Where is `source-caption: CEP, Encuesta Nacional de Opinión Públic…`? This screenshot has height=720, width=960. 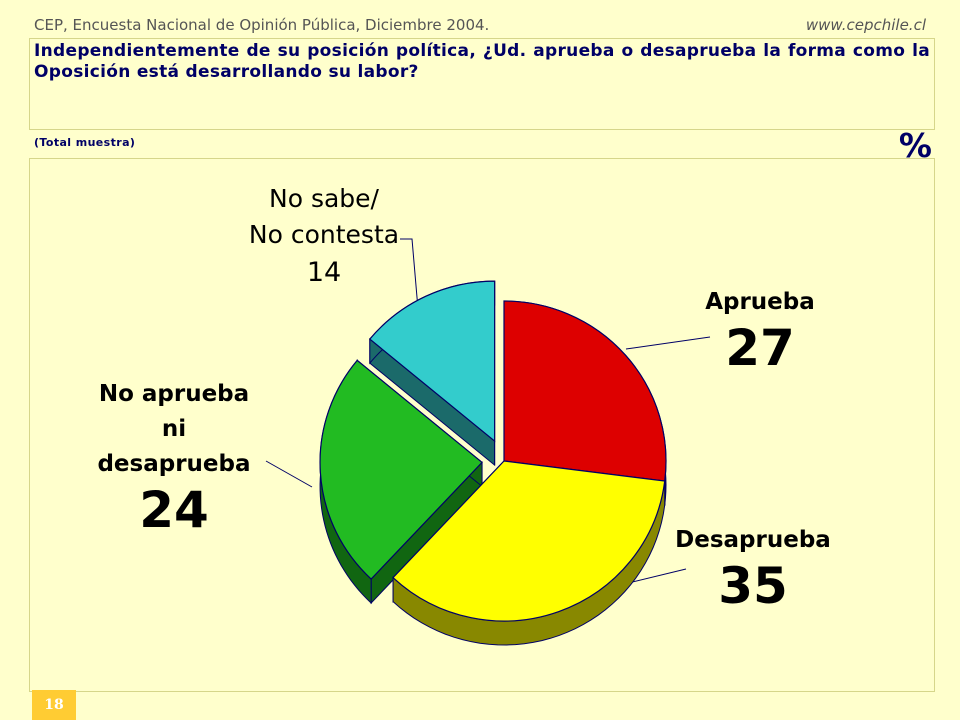 source-caption: CEP, Encuesta Nacional de Opinión Públic… is located at coordinates (262, 25).